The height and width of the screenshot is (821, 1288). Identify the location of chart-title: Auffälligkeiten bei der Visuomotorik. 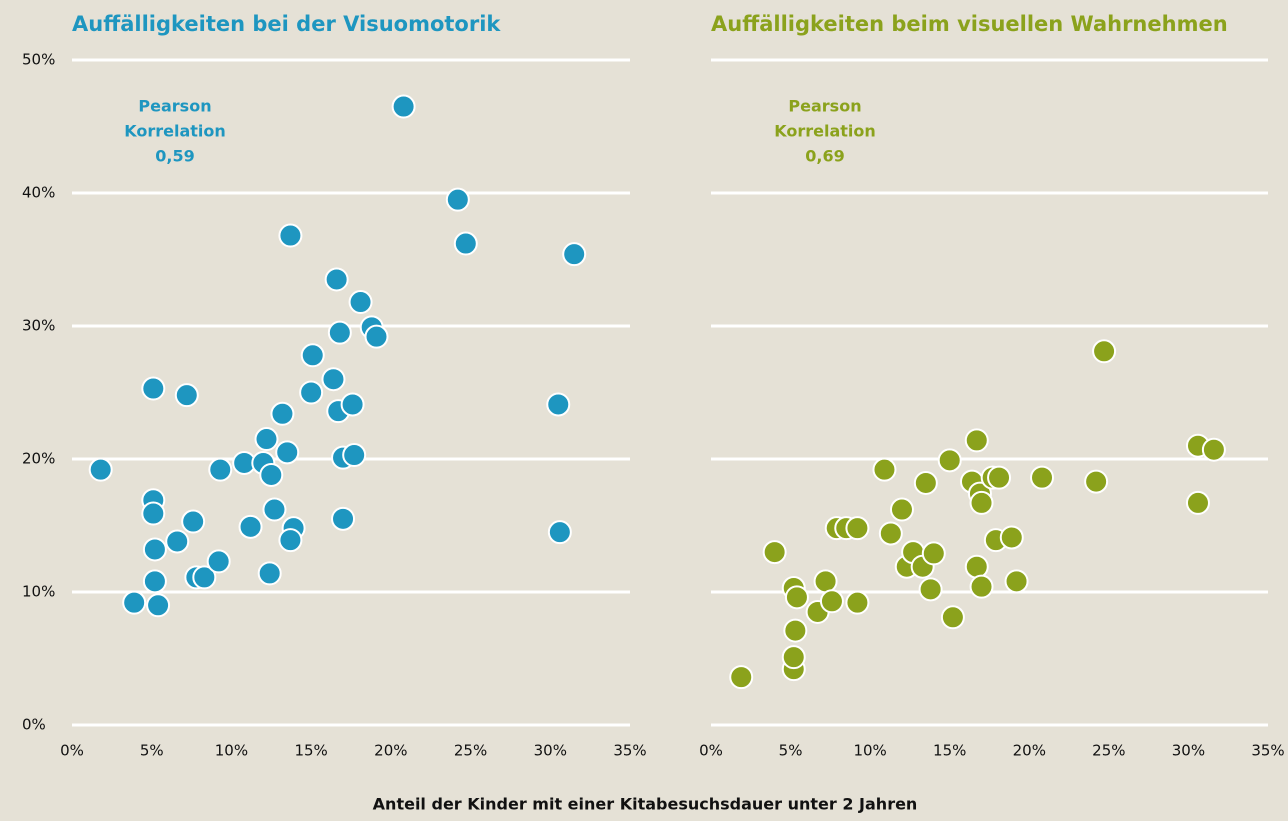
(286, 24).